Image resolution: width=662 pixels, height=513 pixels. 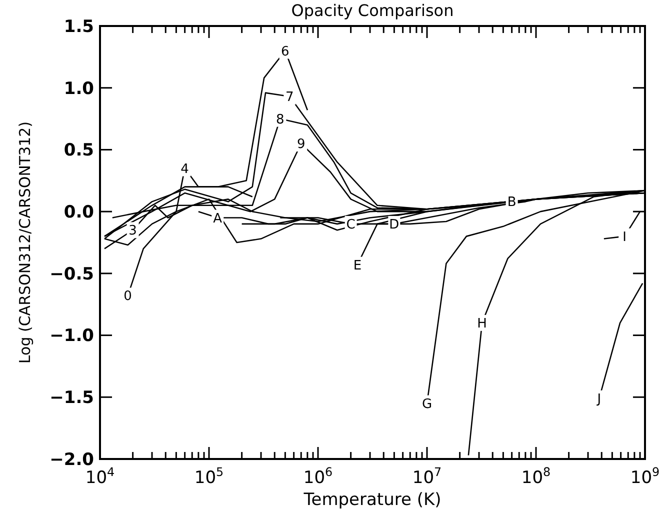 I want to click on y-tick-label: 0.0, so click(x=79, y=212).